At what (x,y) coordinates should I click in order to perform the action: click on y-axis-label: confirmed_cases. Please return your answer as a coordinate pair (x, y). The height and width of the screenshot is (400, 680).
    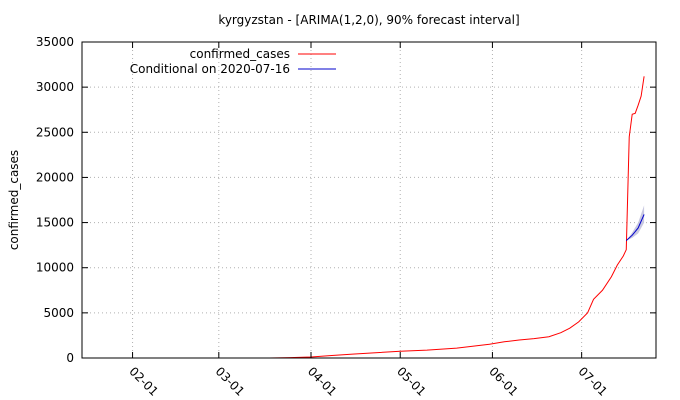
    Looking at the image, I should click on (14, 200).